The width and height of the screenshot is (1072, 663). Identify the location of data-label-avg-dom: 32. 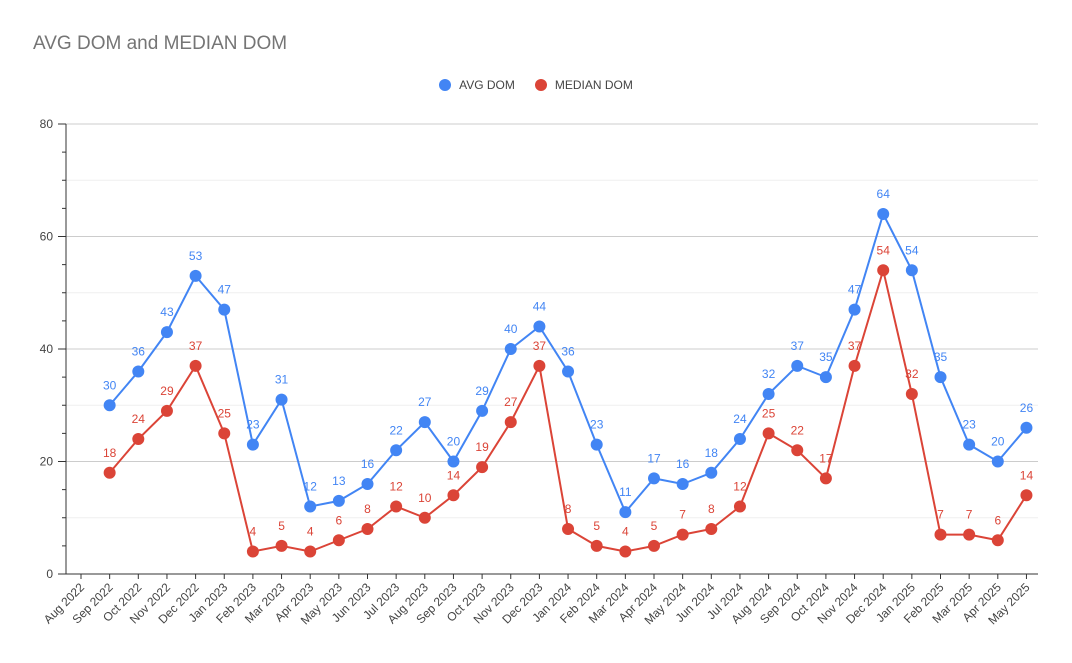
(769, 374).